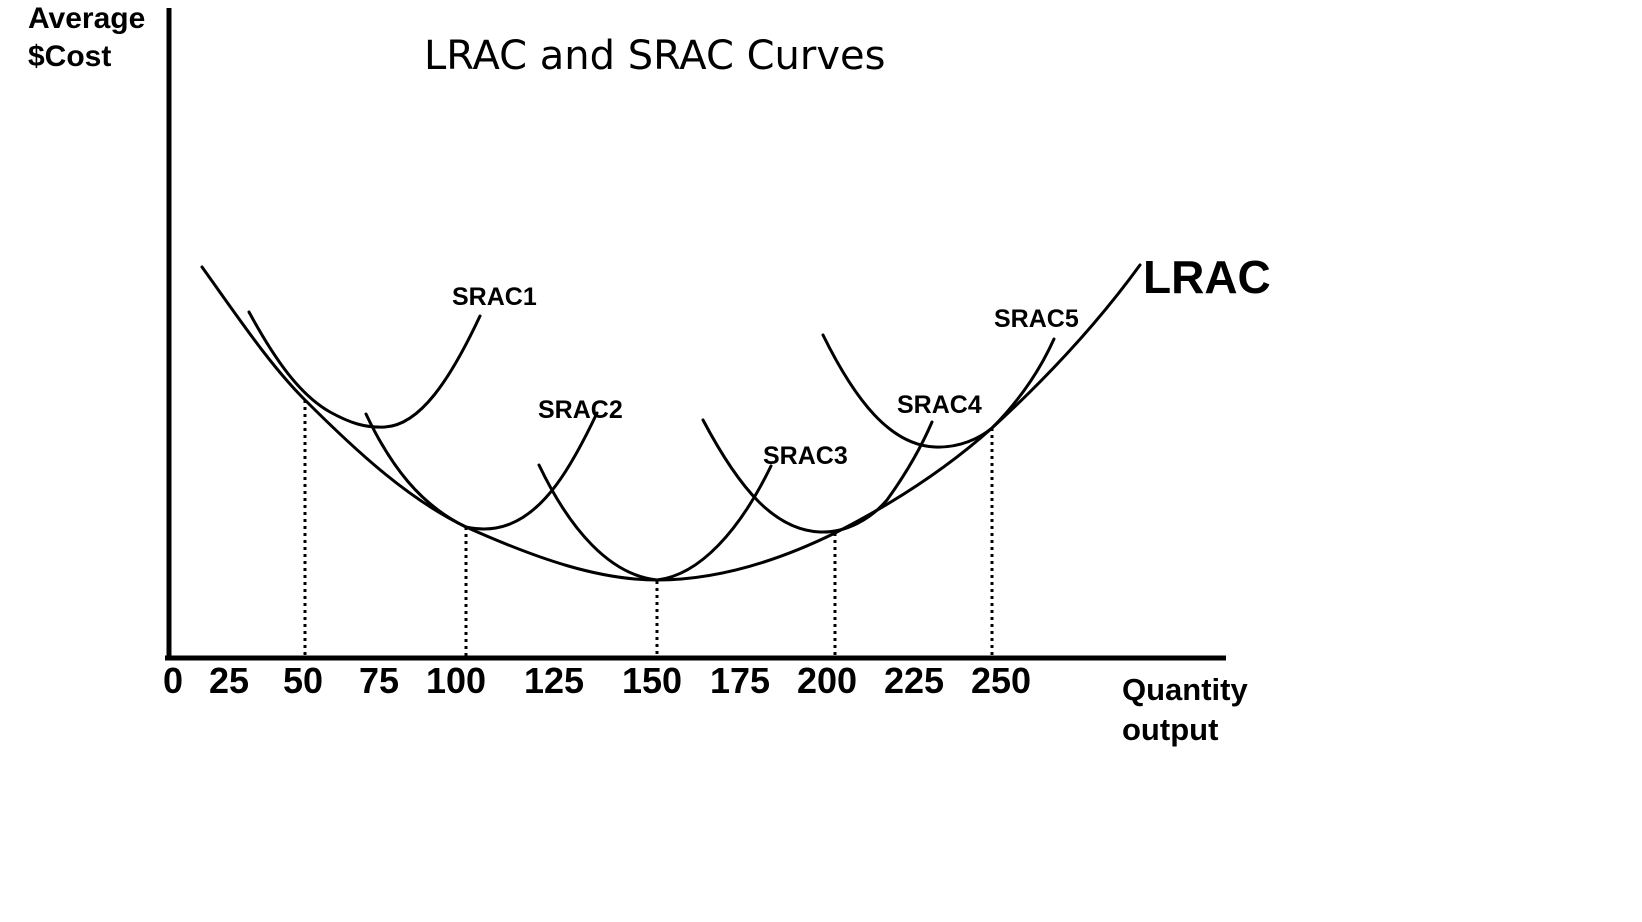 Image resolution: width=1642 pixels, height=922 pixels. I want to click on srac1-curve, so click(364, 369).